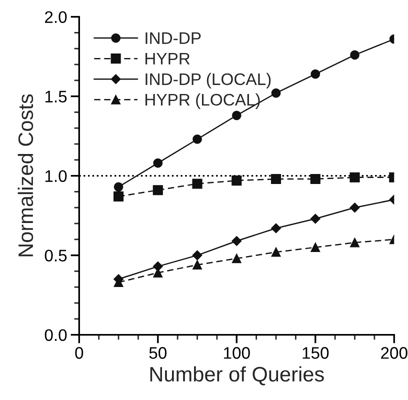 The width and height of the screenshot is (408, 400). I want to click on y-tick-label: 0.0, so click(55, 335).